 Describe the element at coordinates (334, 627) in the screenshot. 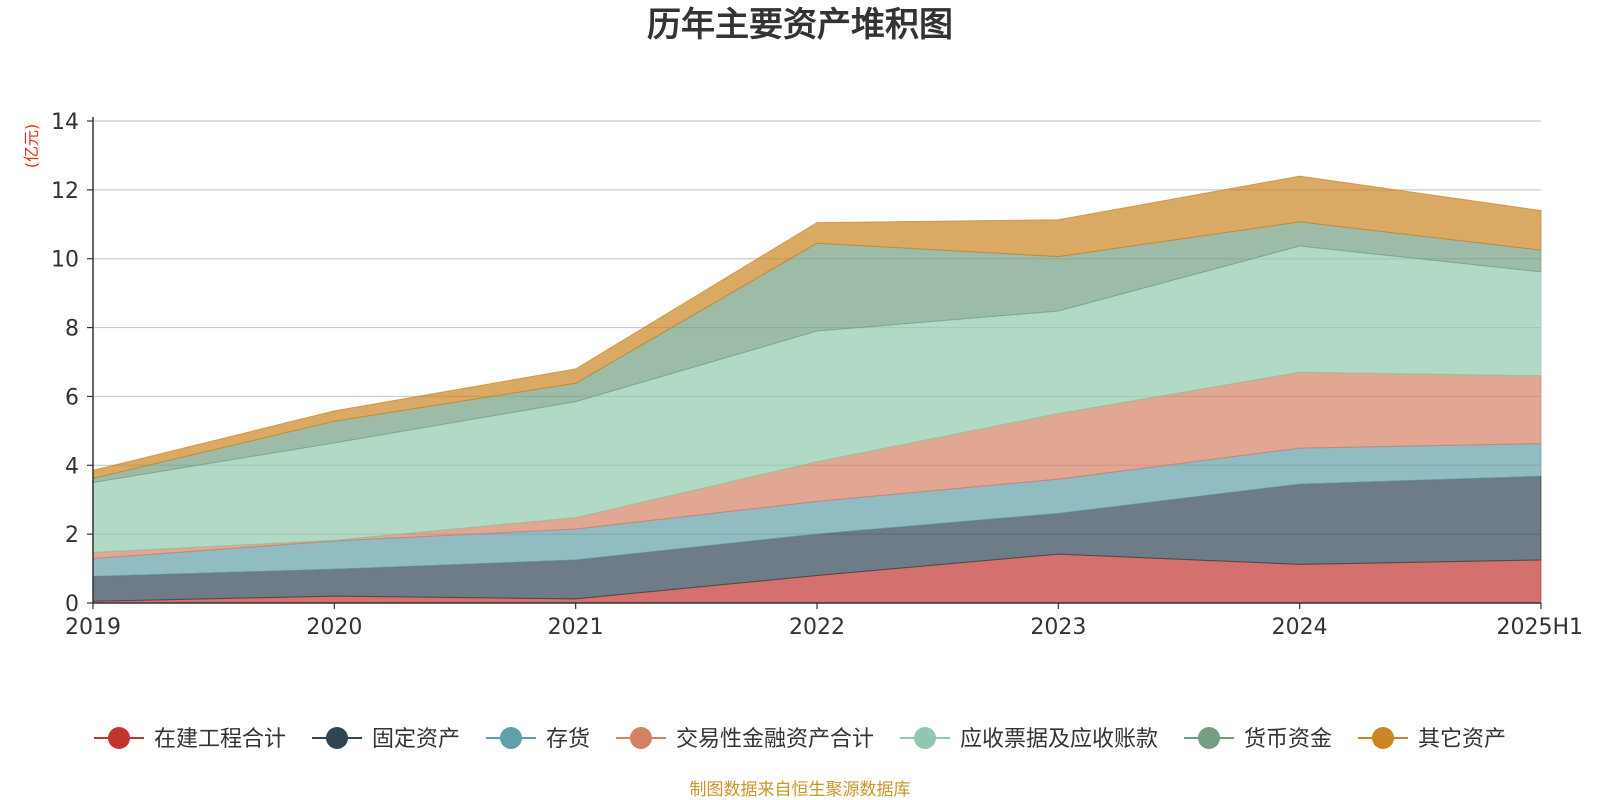

I see `x-tick-label: 2020` at that location.